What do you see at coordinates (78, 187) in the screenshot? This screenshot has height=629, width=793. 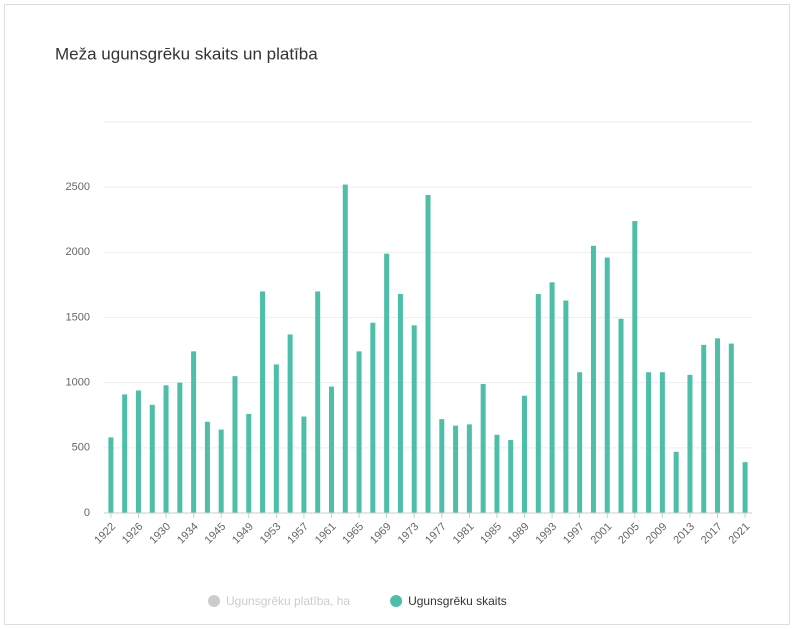 I see `y-tick-label: 2500` at bounding box center [78, 187].